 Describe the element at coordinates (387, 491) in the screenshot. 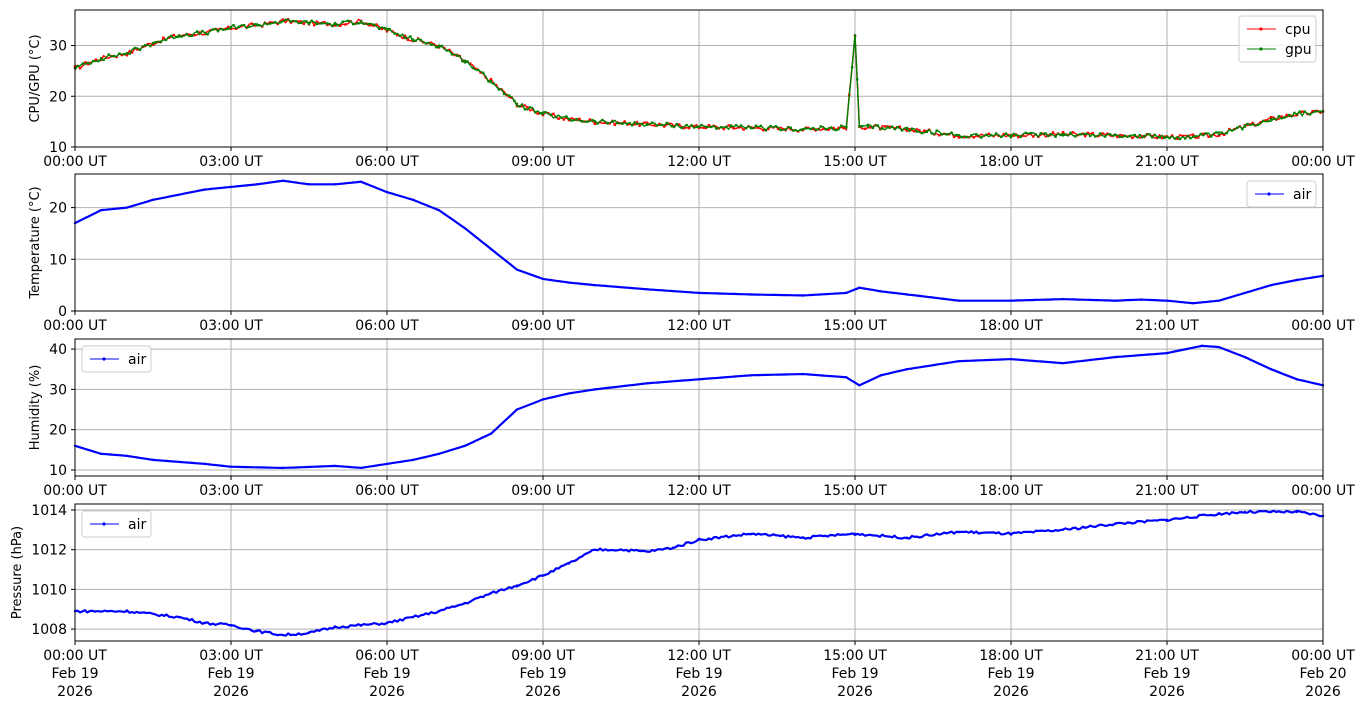

I see `x-tick-label: 06:00 UT` at that location.